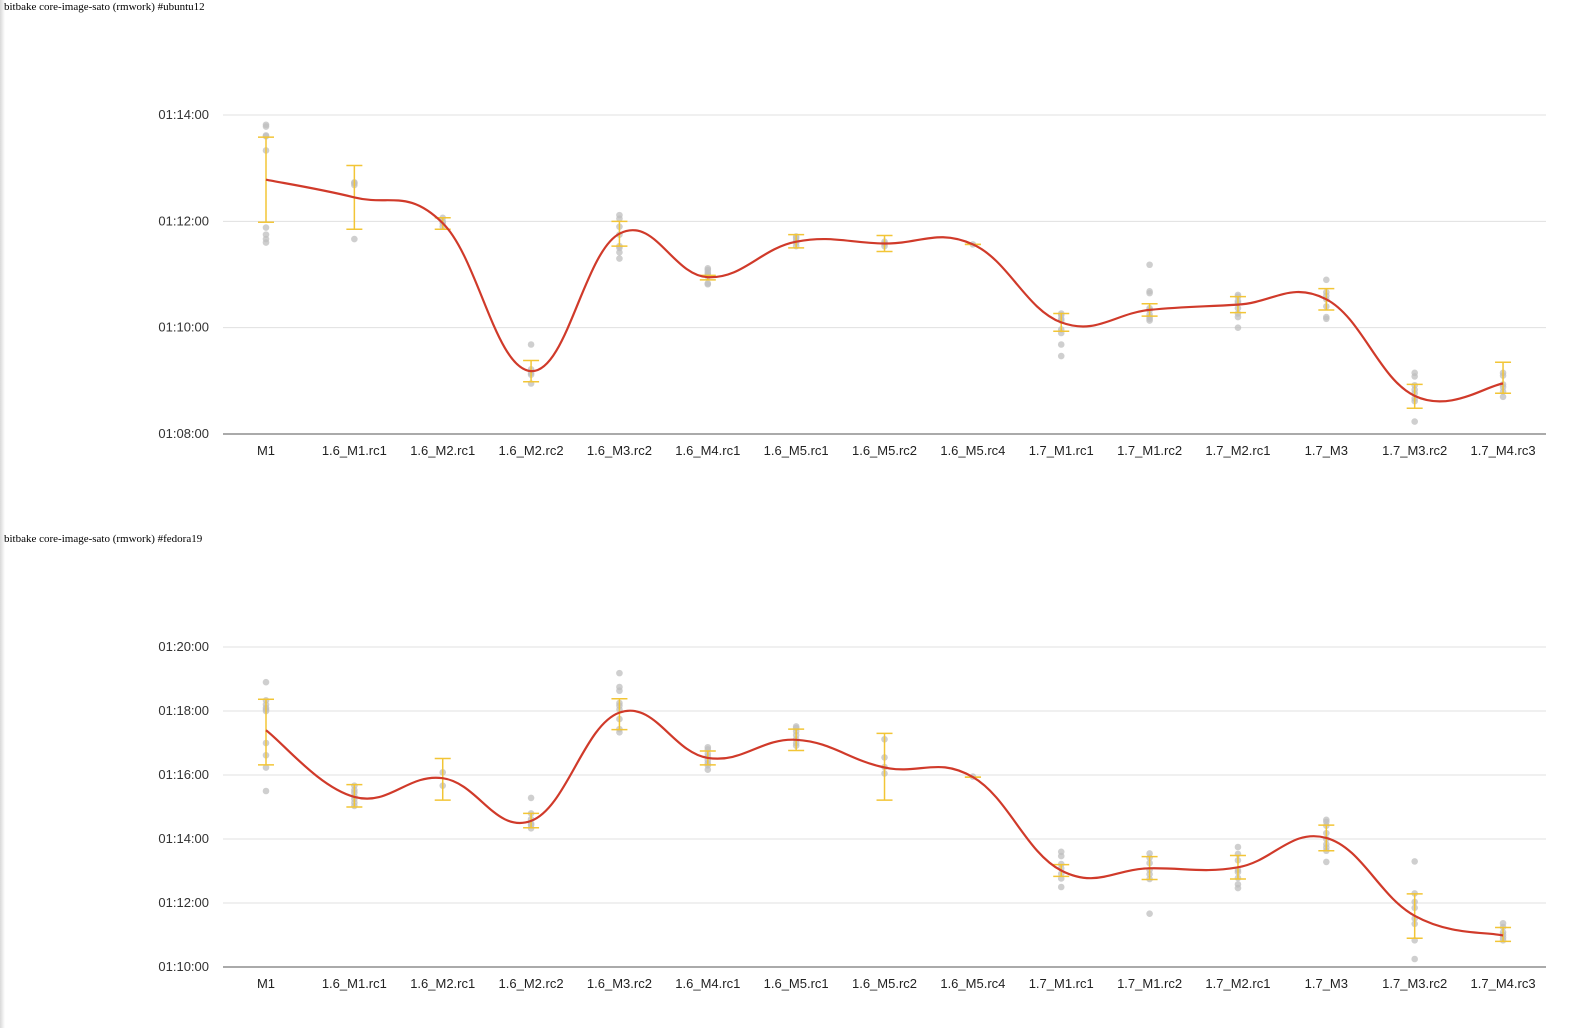 This screenshot has width=1586, height=1028. I want to click on sample-point: 1.7_M1.rc2 01:11:40, so click(1149, 913).